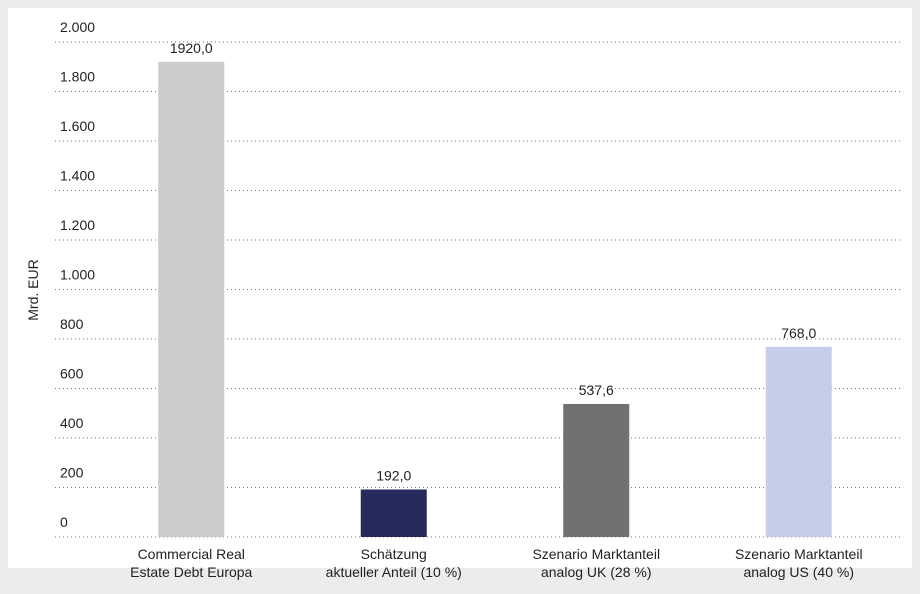 The image size is (920, 594). I want to click on value-label: 537,6, so click(596, 390).